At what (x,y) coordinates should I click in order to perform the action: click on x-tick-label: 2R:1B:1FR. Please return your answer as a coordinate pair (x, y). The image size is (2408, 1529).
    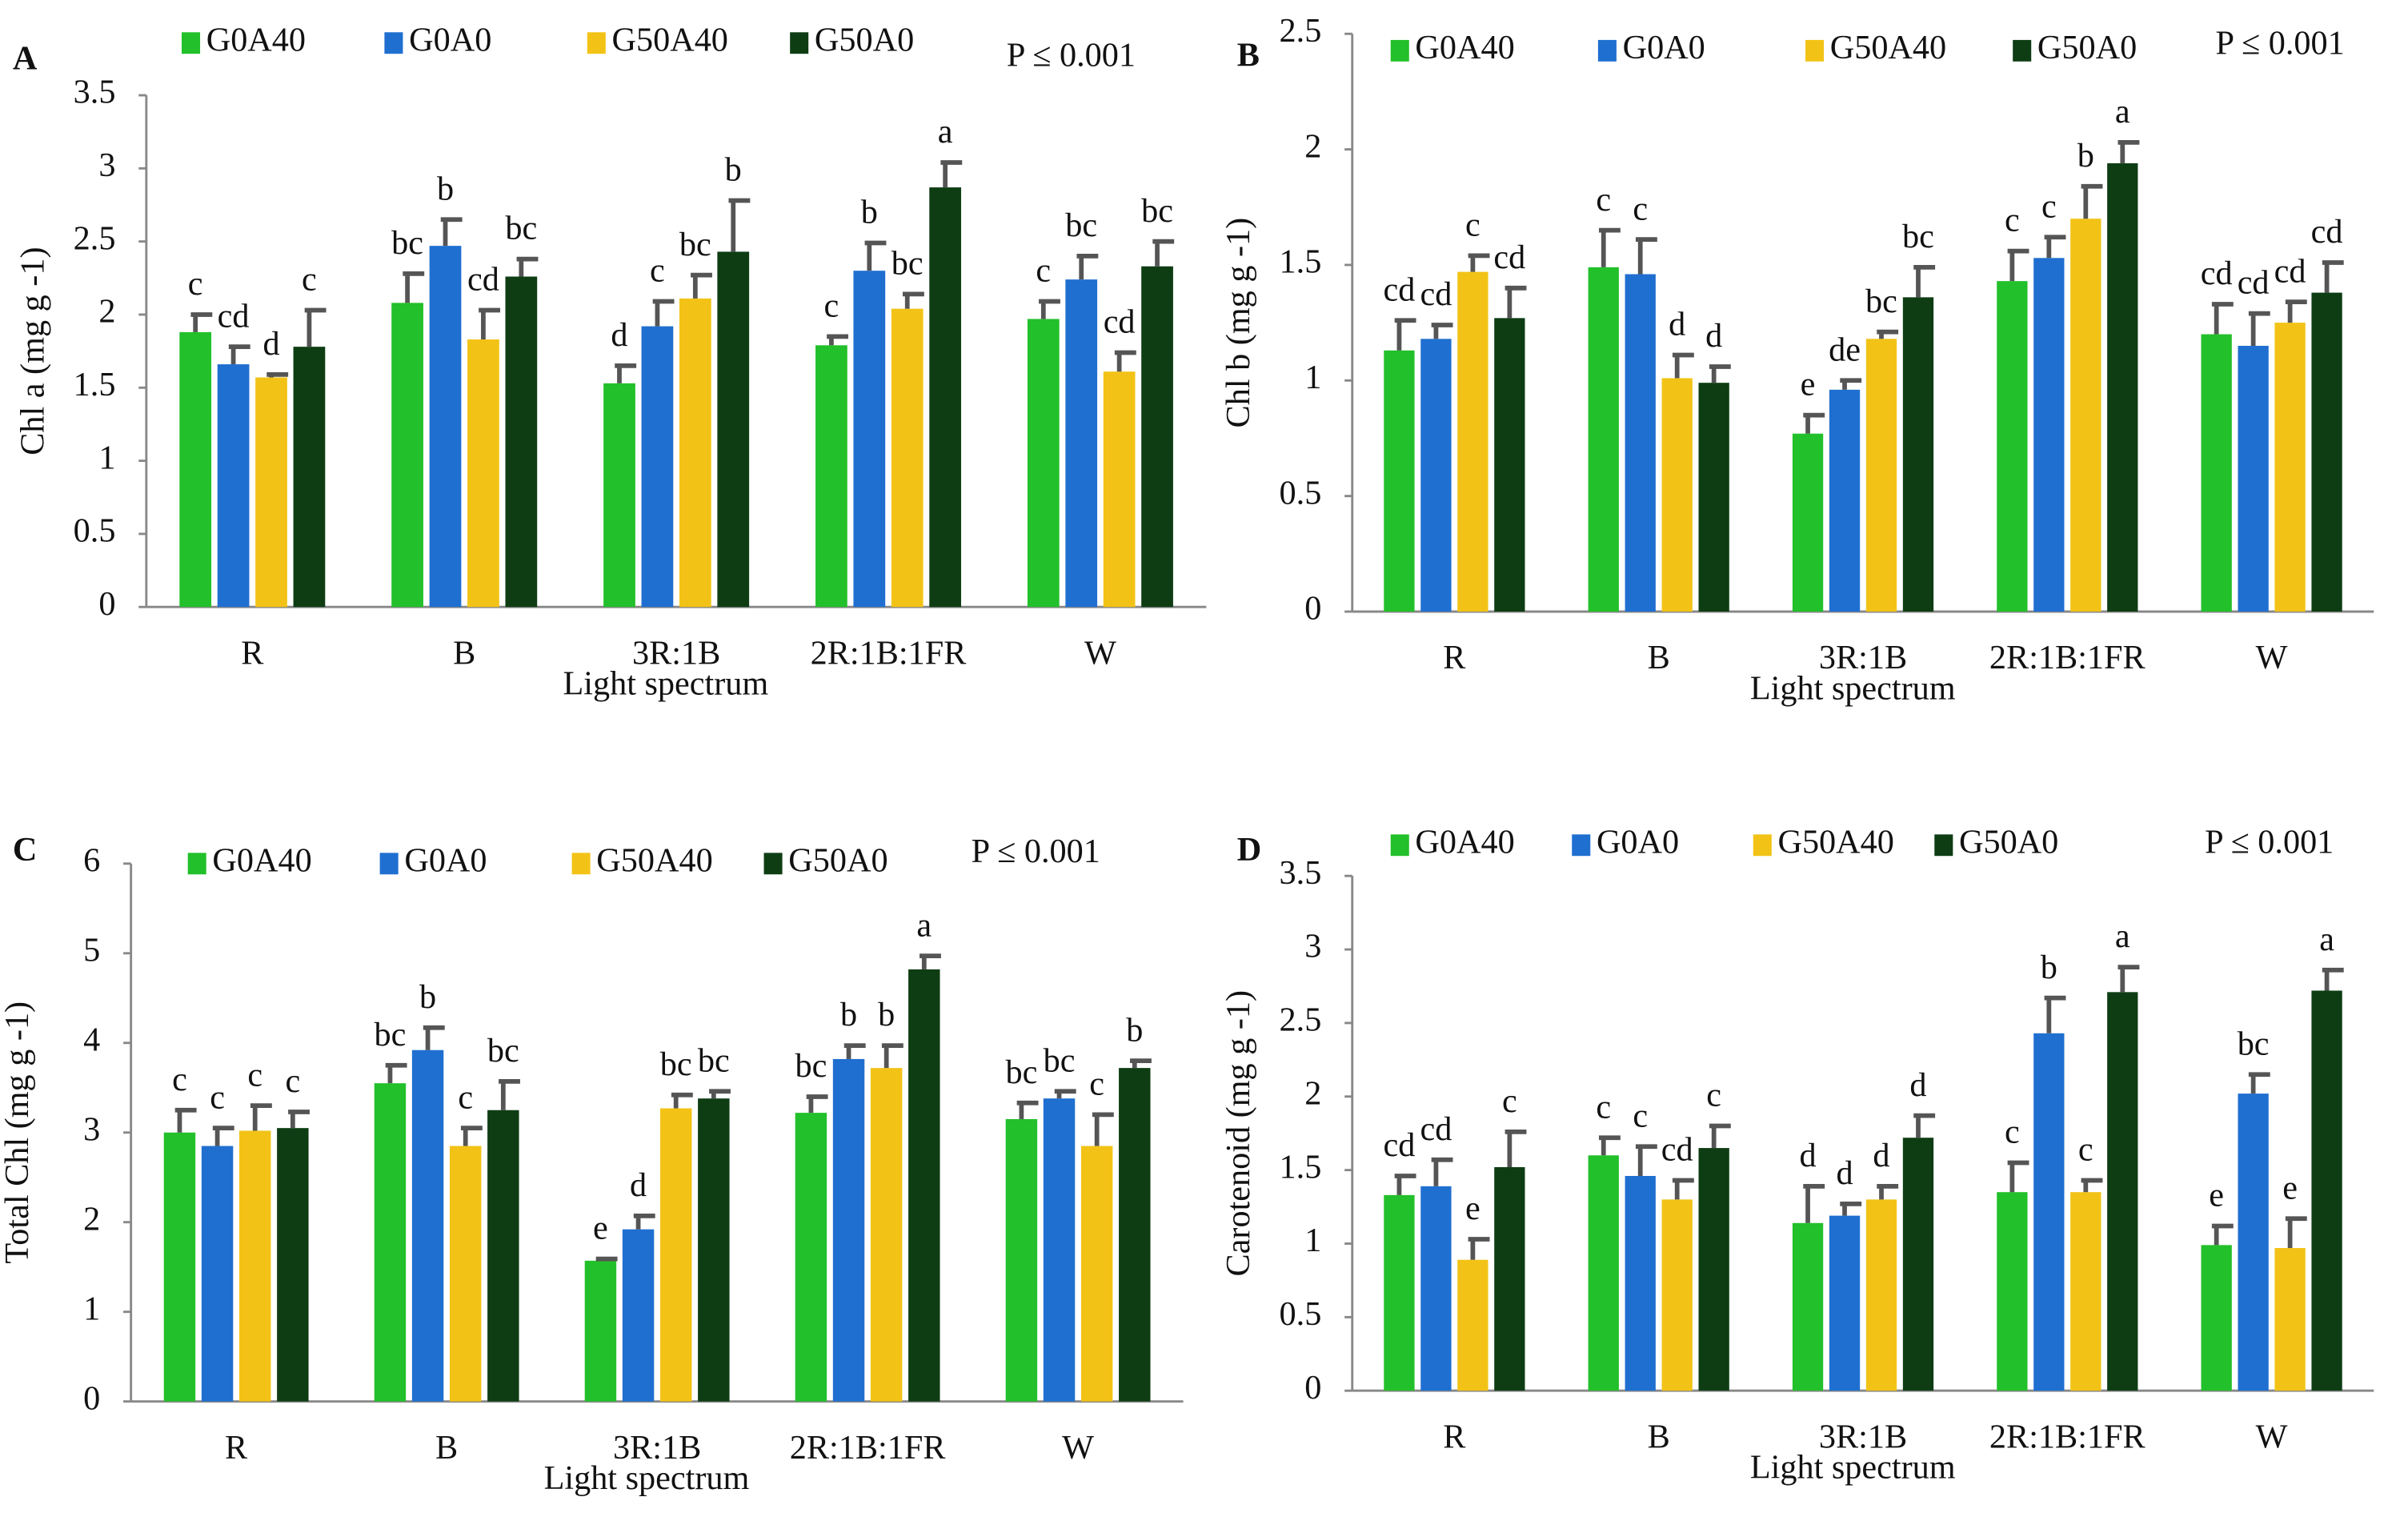
    Looking at the image, I should click on (868, 1448).